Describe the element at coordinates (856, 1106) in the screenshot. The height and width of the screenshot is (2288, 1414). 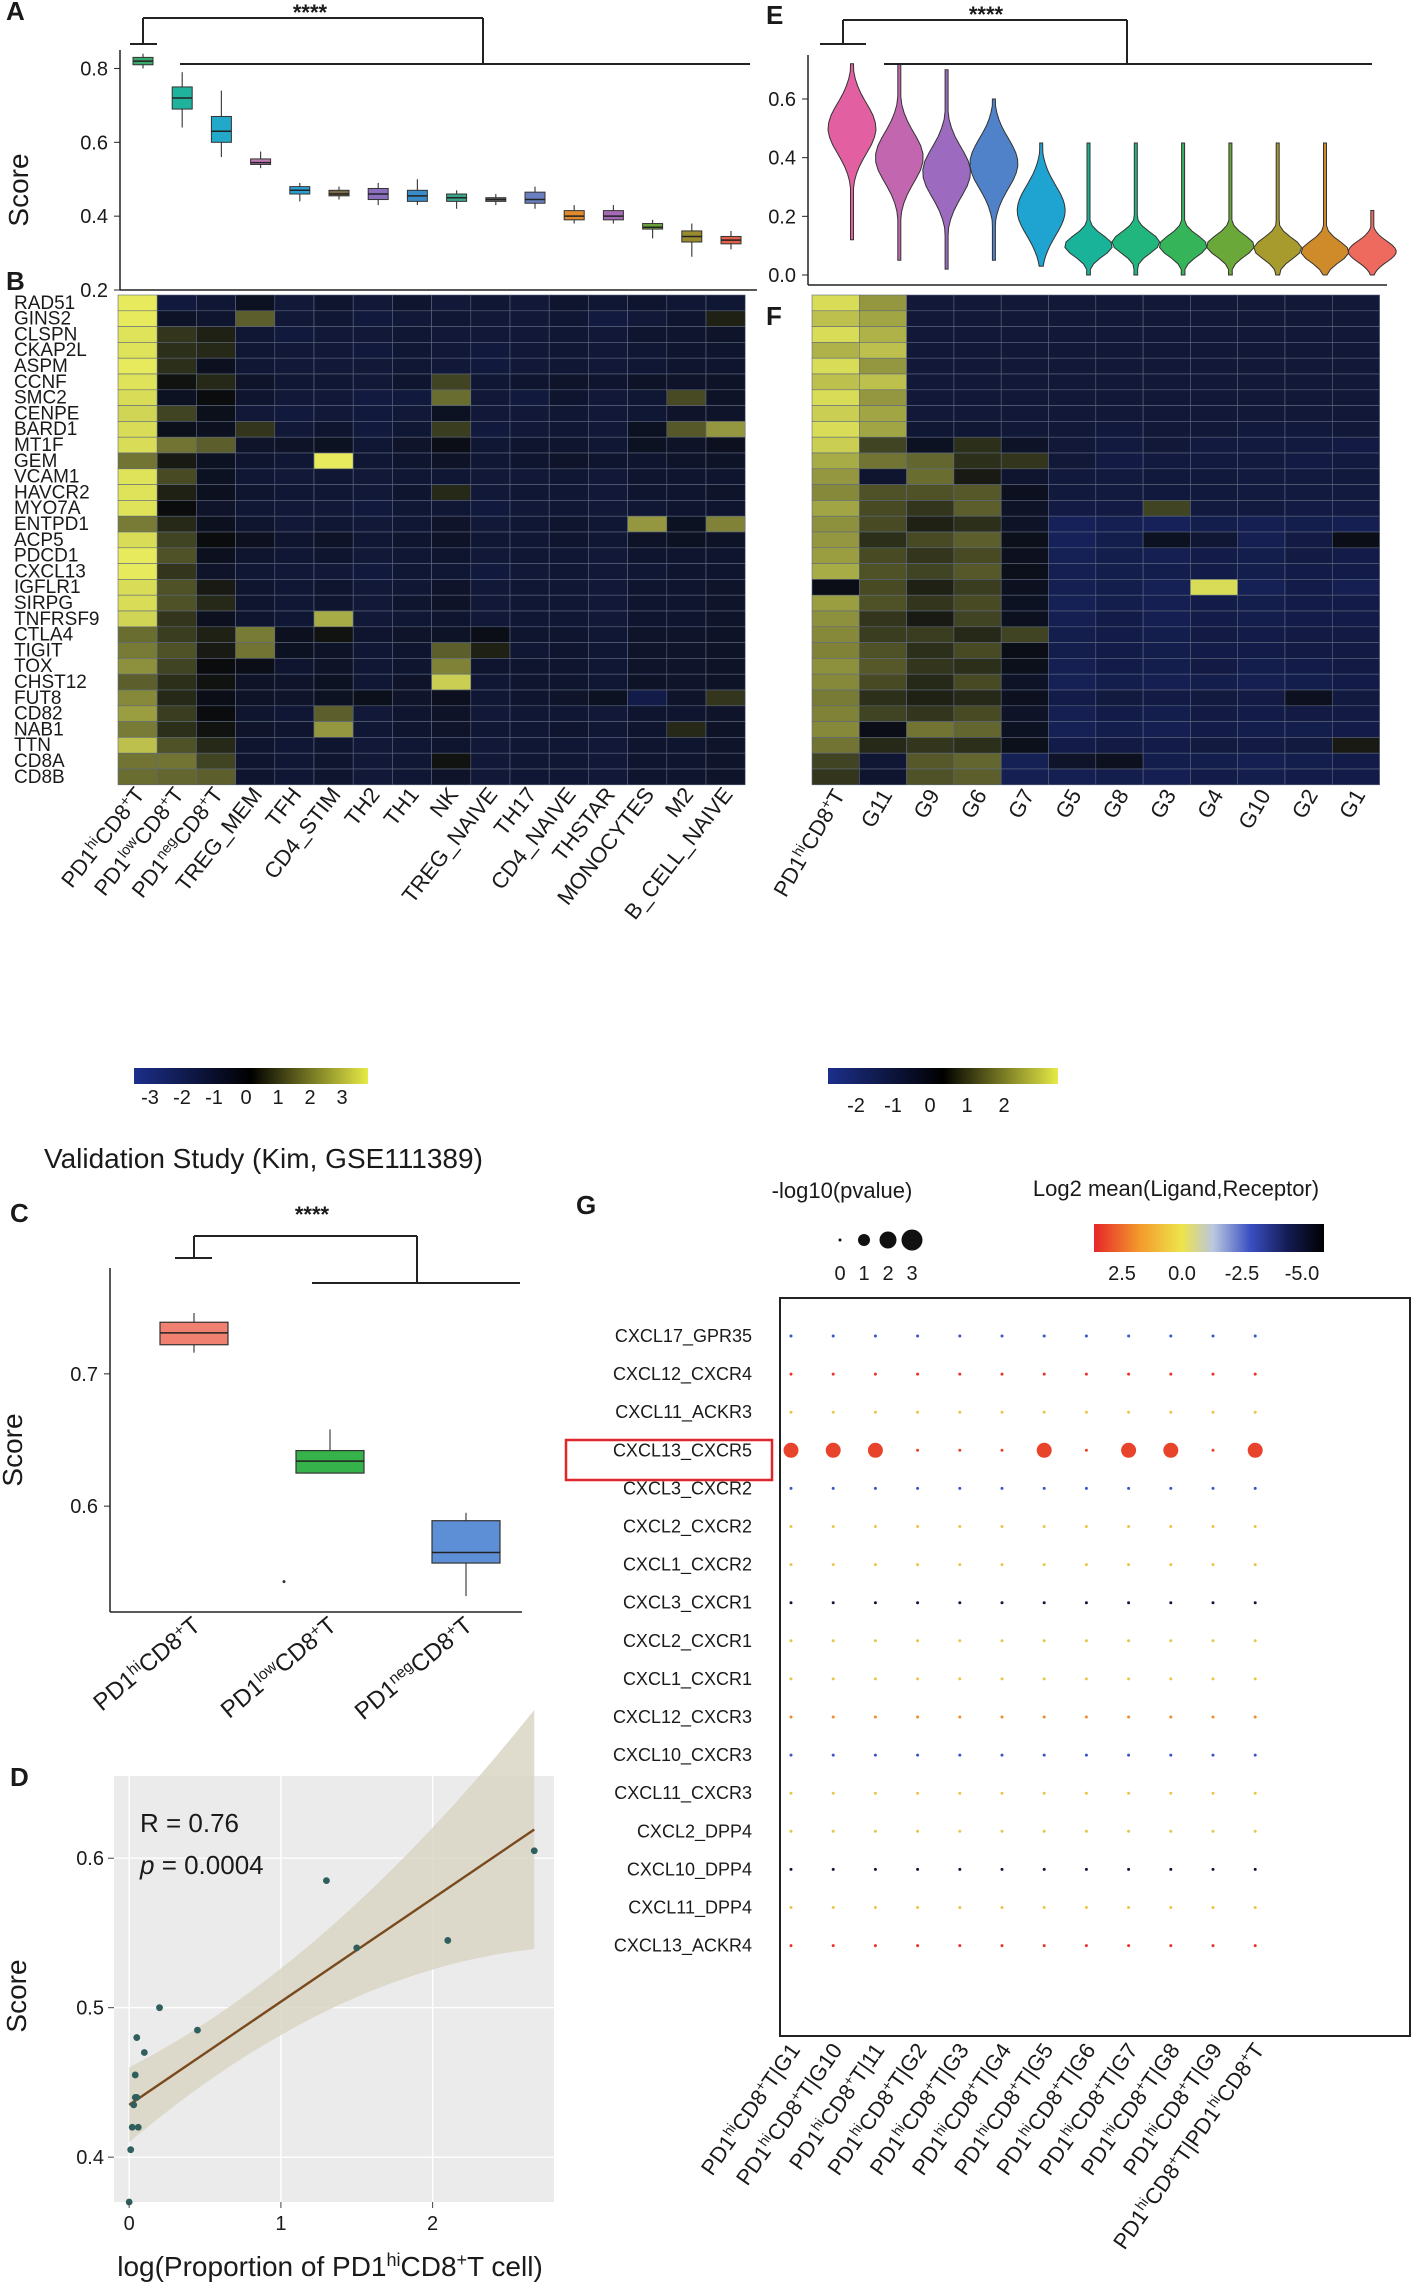
I see `panel-f-colorbar-tick: -2` at that location.